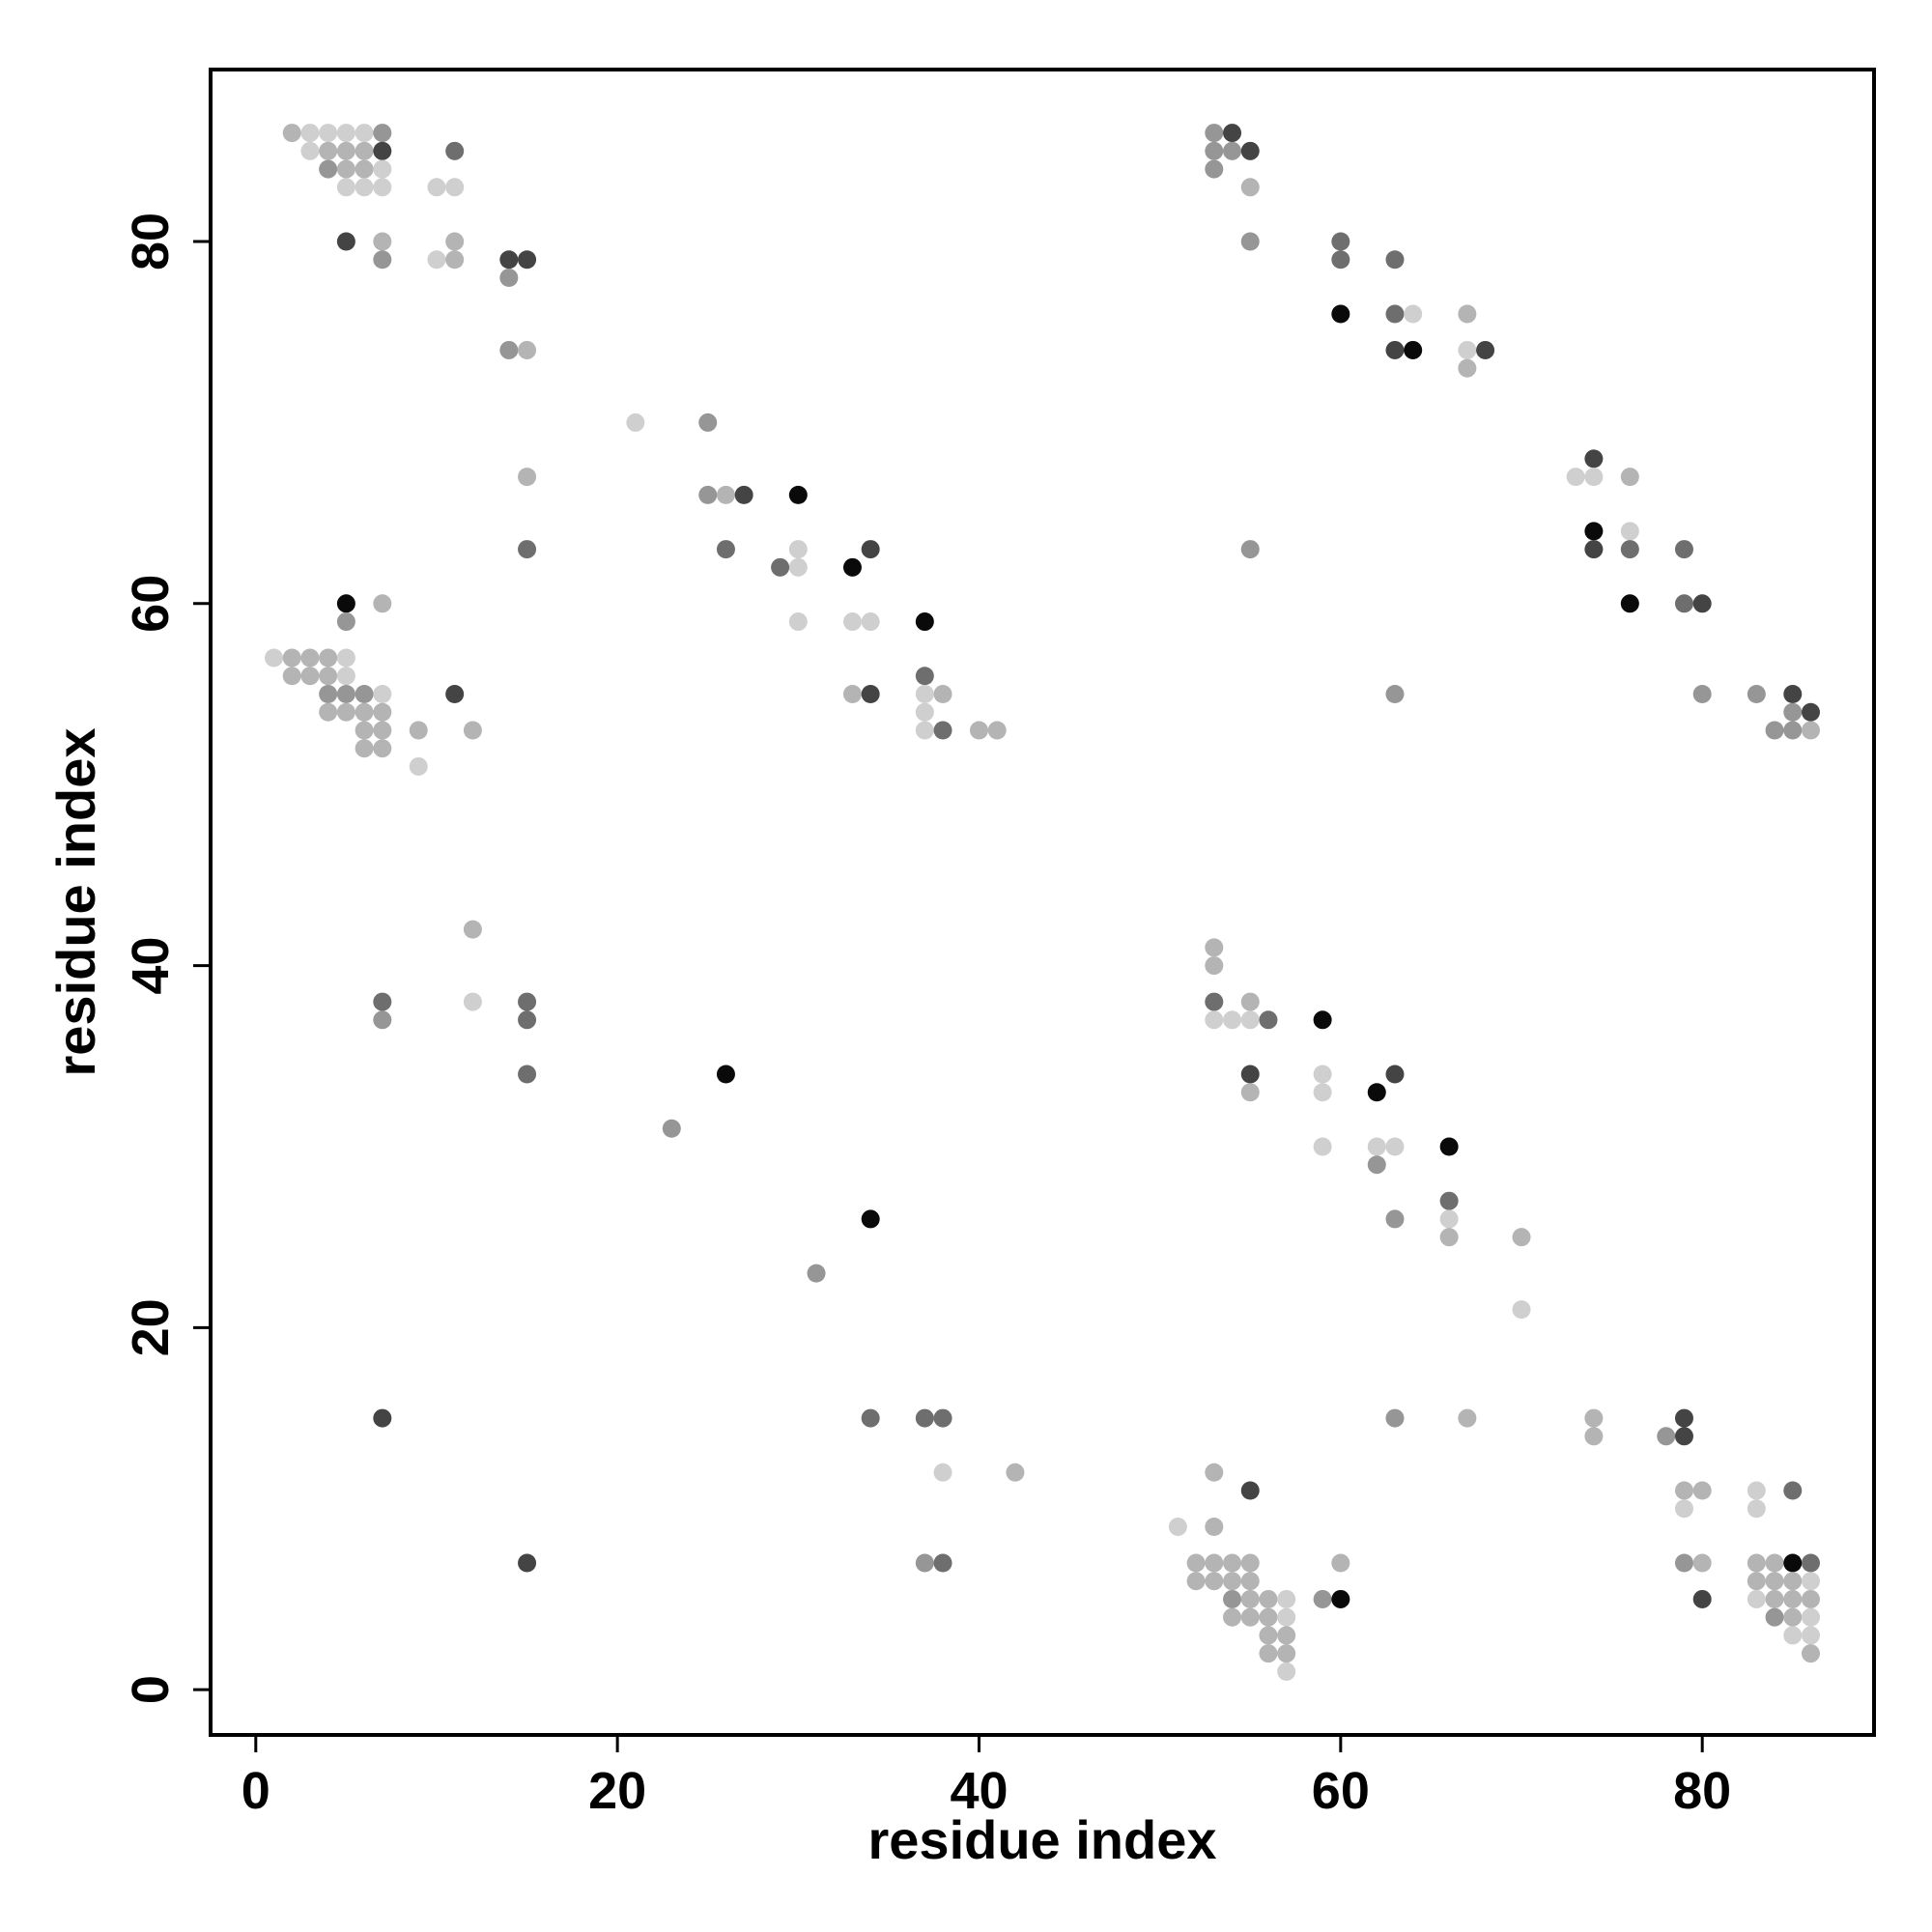 The width and height of the screenshot is (1932, 1932). Describe the element at coordinates (617, 1791) in the screenshot. I see `x-tick-label: 20` at that location.